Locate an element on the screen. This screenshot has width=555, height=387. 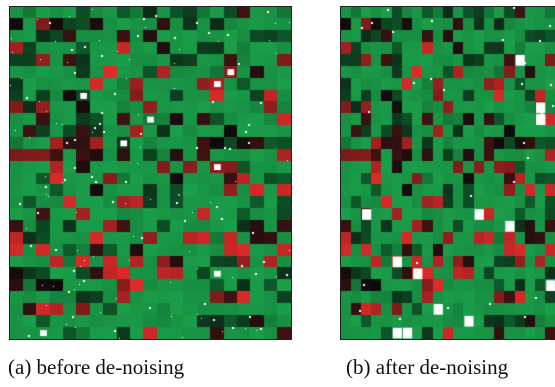
caption-after-denoising: (b) after de-noising is located at coordinates (427, 367).